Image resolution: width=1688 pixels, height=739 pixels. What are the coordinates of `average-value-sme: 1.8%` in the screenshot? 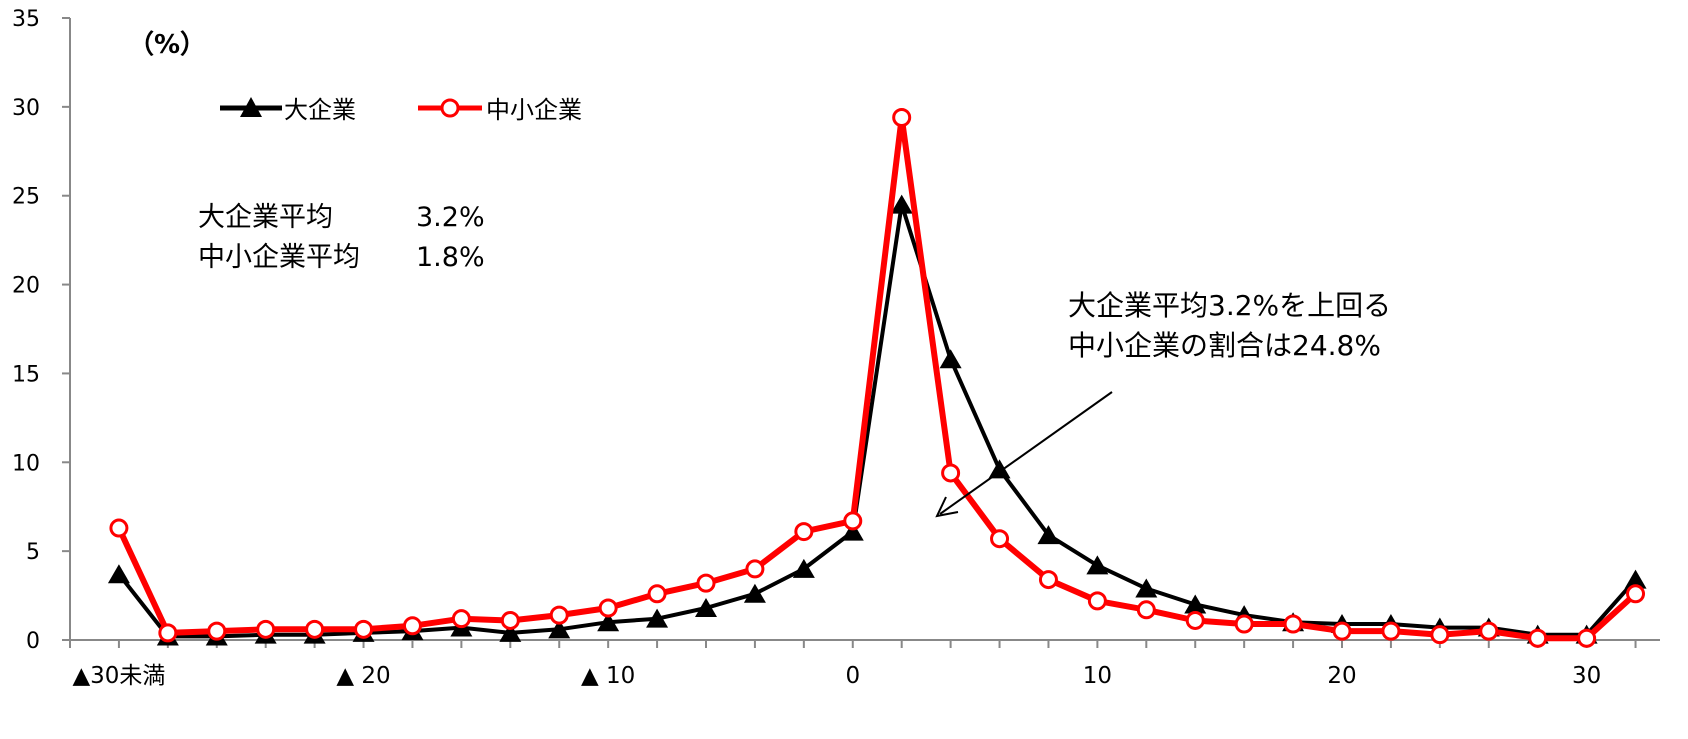 It's located at (450, 257).